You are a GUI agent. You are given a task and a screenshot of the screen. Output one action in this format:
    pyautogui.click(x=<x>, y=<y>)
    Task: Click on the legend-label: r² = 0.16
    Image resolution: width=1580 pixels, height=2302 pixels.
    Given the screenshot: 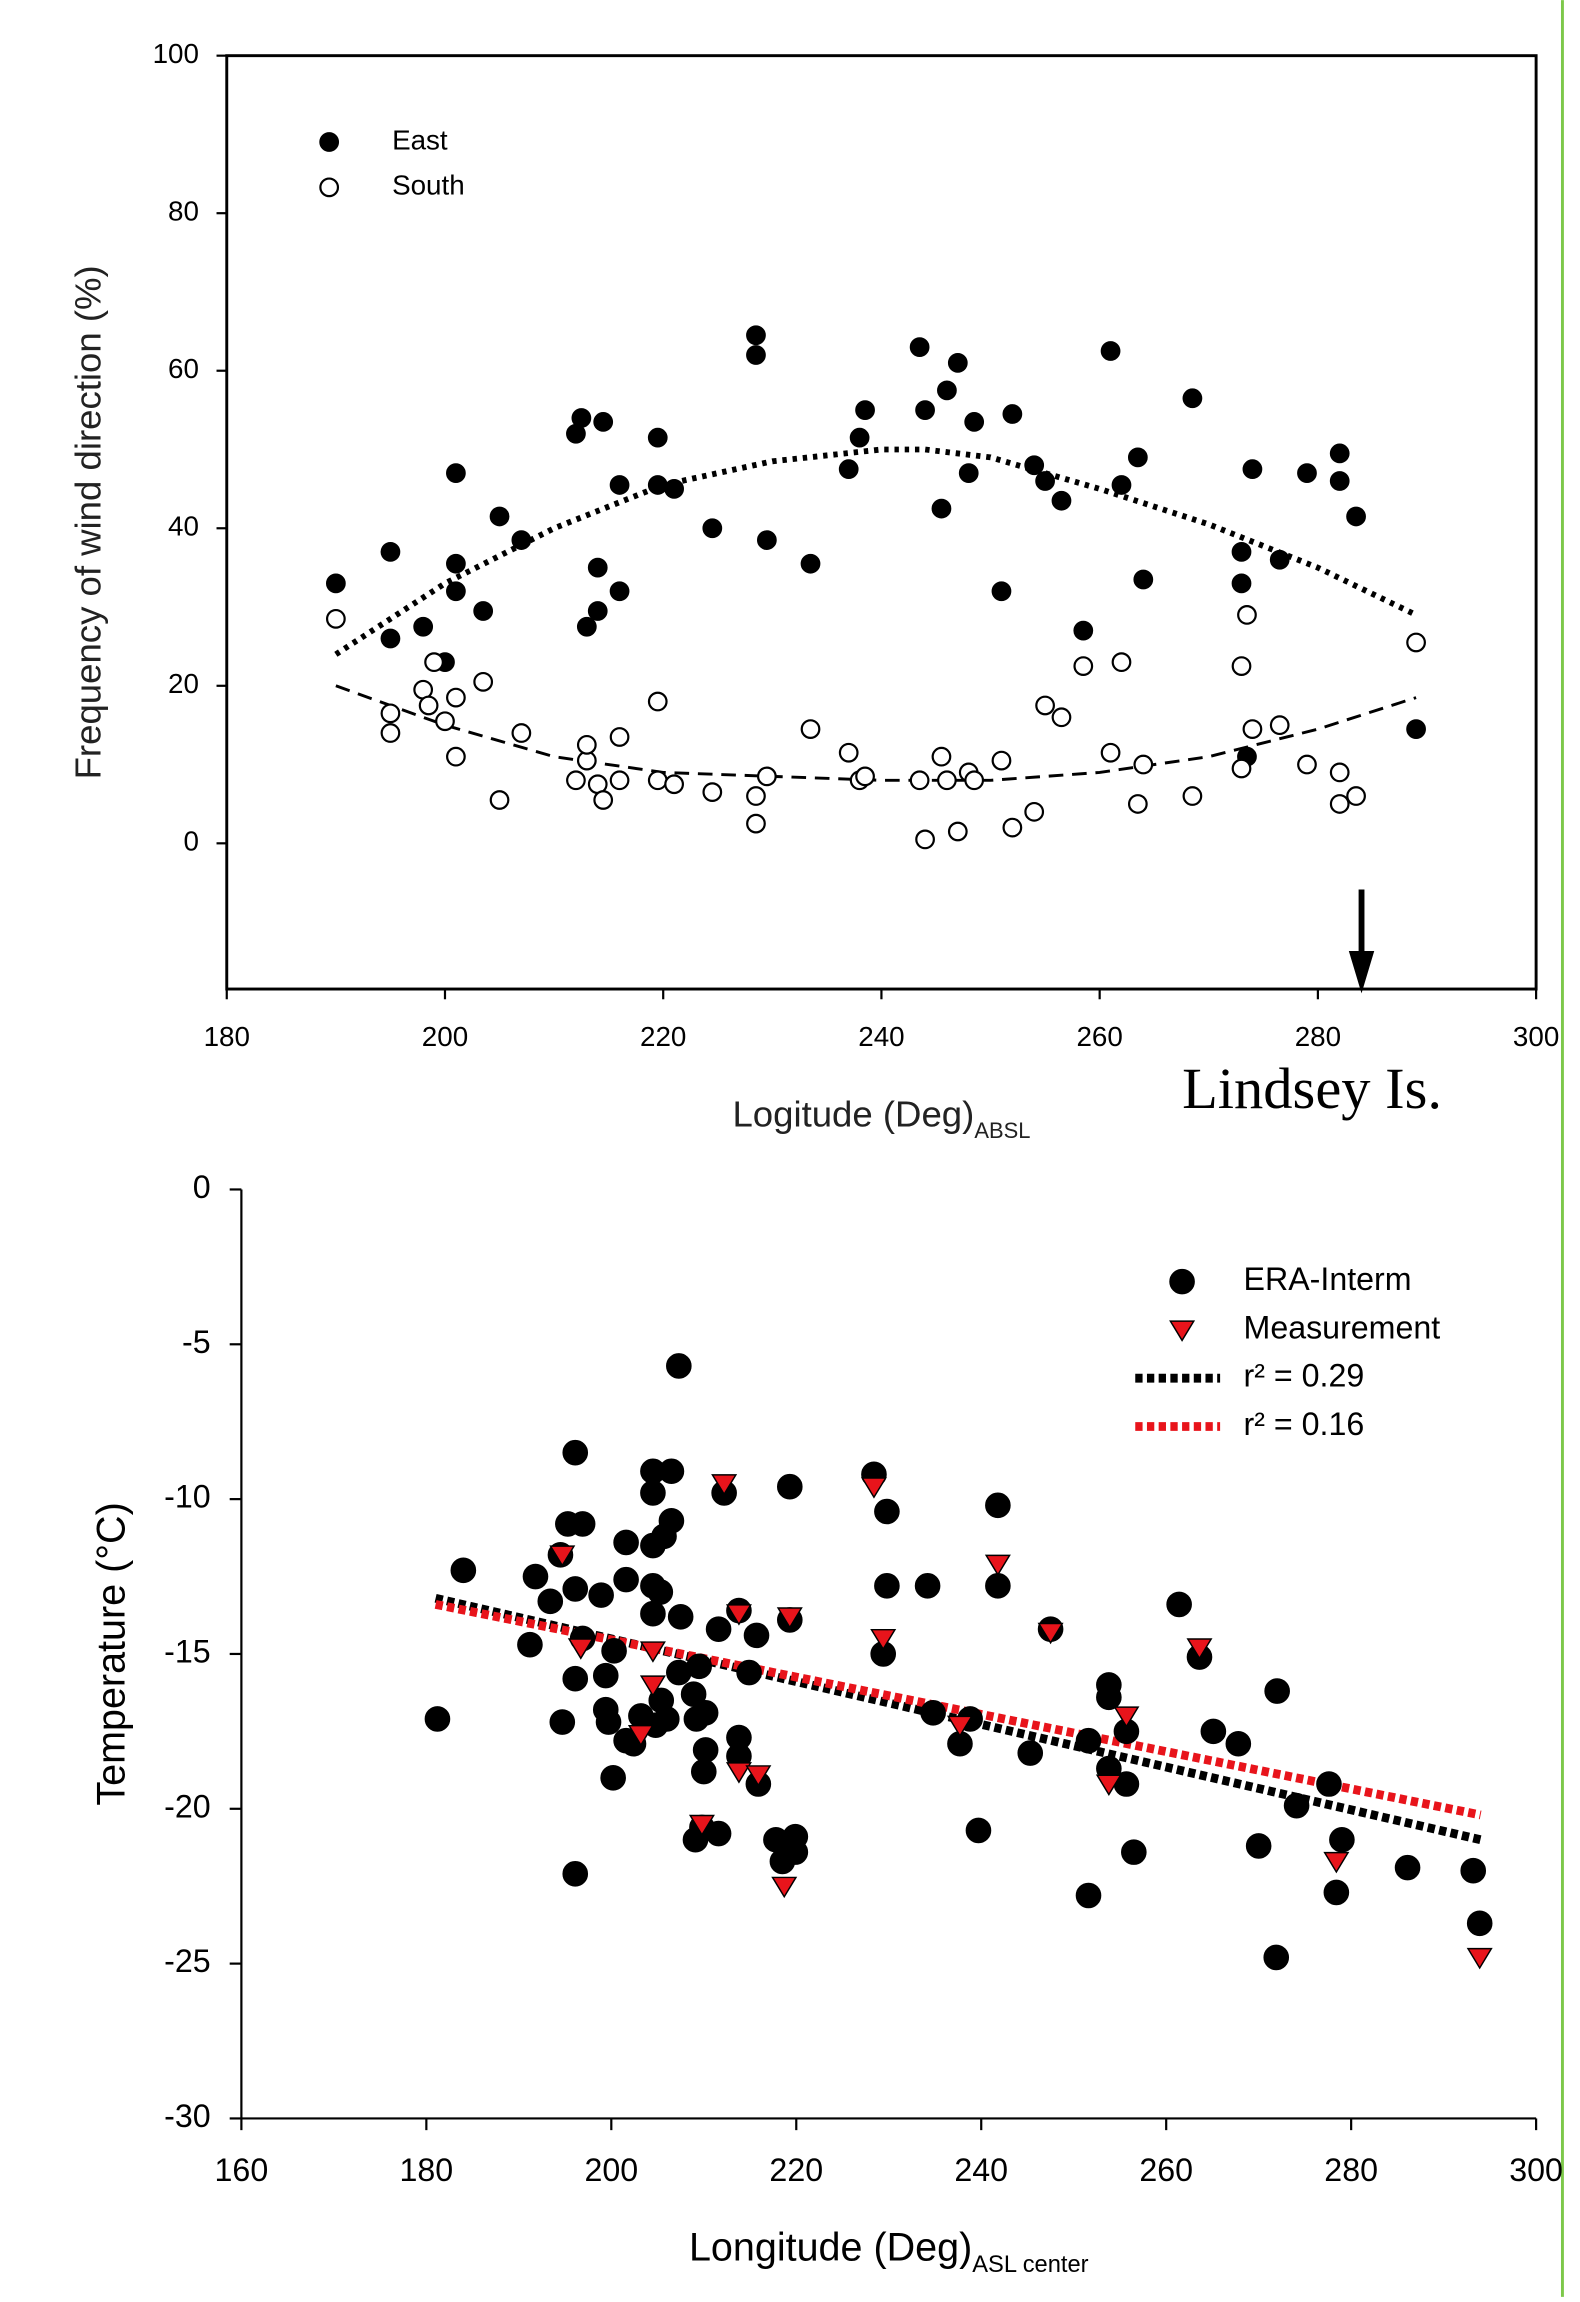 What is the action you would take?
    pyautogui.click(x=1304, y=1424)
    